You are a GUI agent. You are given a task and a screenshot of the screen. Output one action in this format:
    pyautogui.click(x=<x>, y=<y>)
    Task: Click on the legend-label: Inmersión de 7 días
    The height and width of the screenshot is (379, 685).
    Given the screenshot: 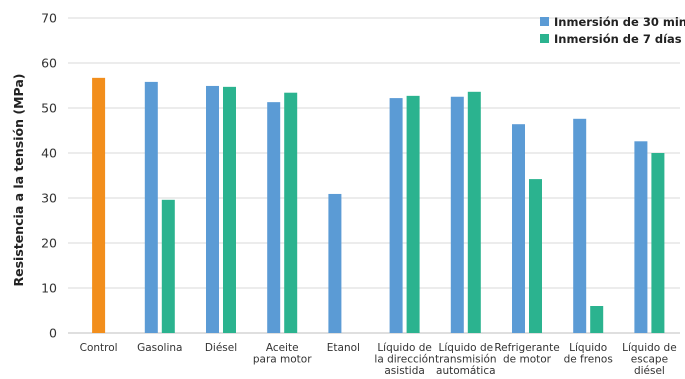 What is the action you would take?
    pyautogui.click(x=618, y=39)
    